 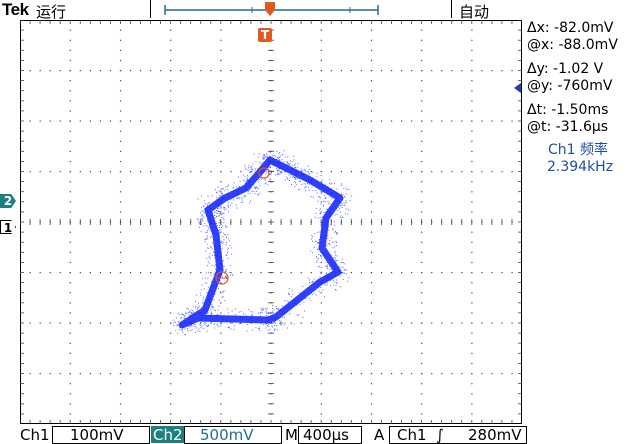 I want to click on timebase-value: 400μs, so click(x=326, y=435).